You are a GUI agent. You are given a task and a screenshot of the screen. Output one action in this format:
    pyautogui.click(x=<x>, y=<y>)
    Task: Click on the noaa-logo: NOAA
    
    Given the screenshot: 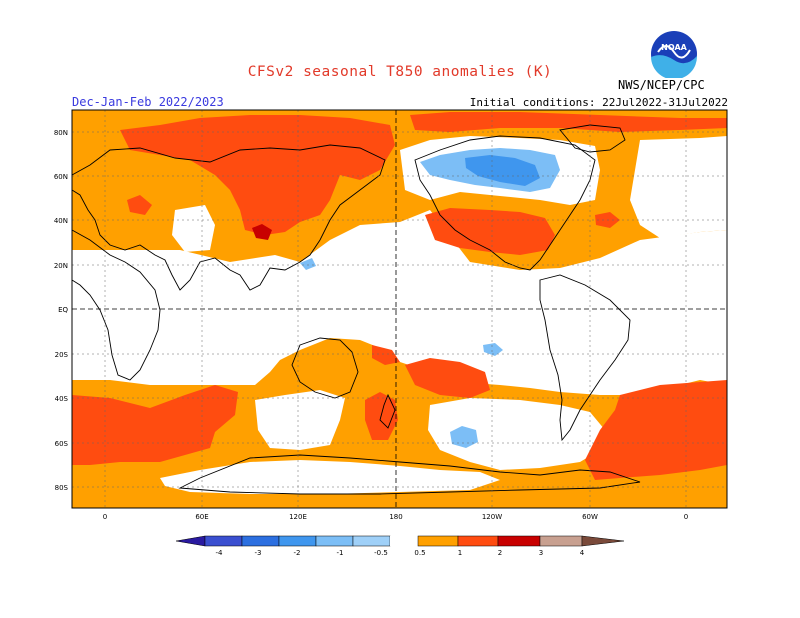 What is the action you would take?
    pyautogui.click(x=674, y=54)
    